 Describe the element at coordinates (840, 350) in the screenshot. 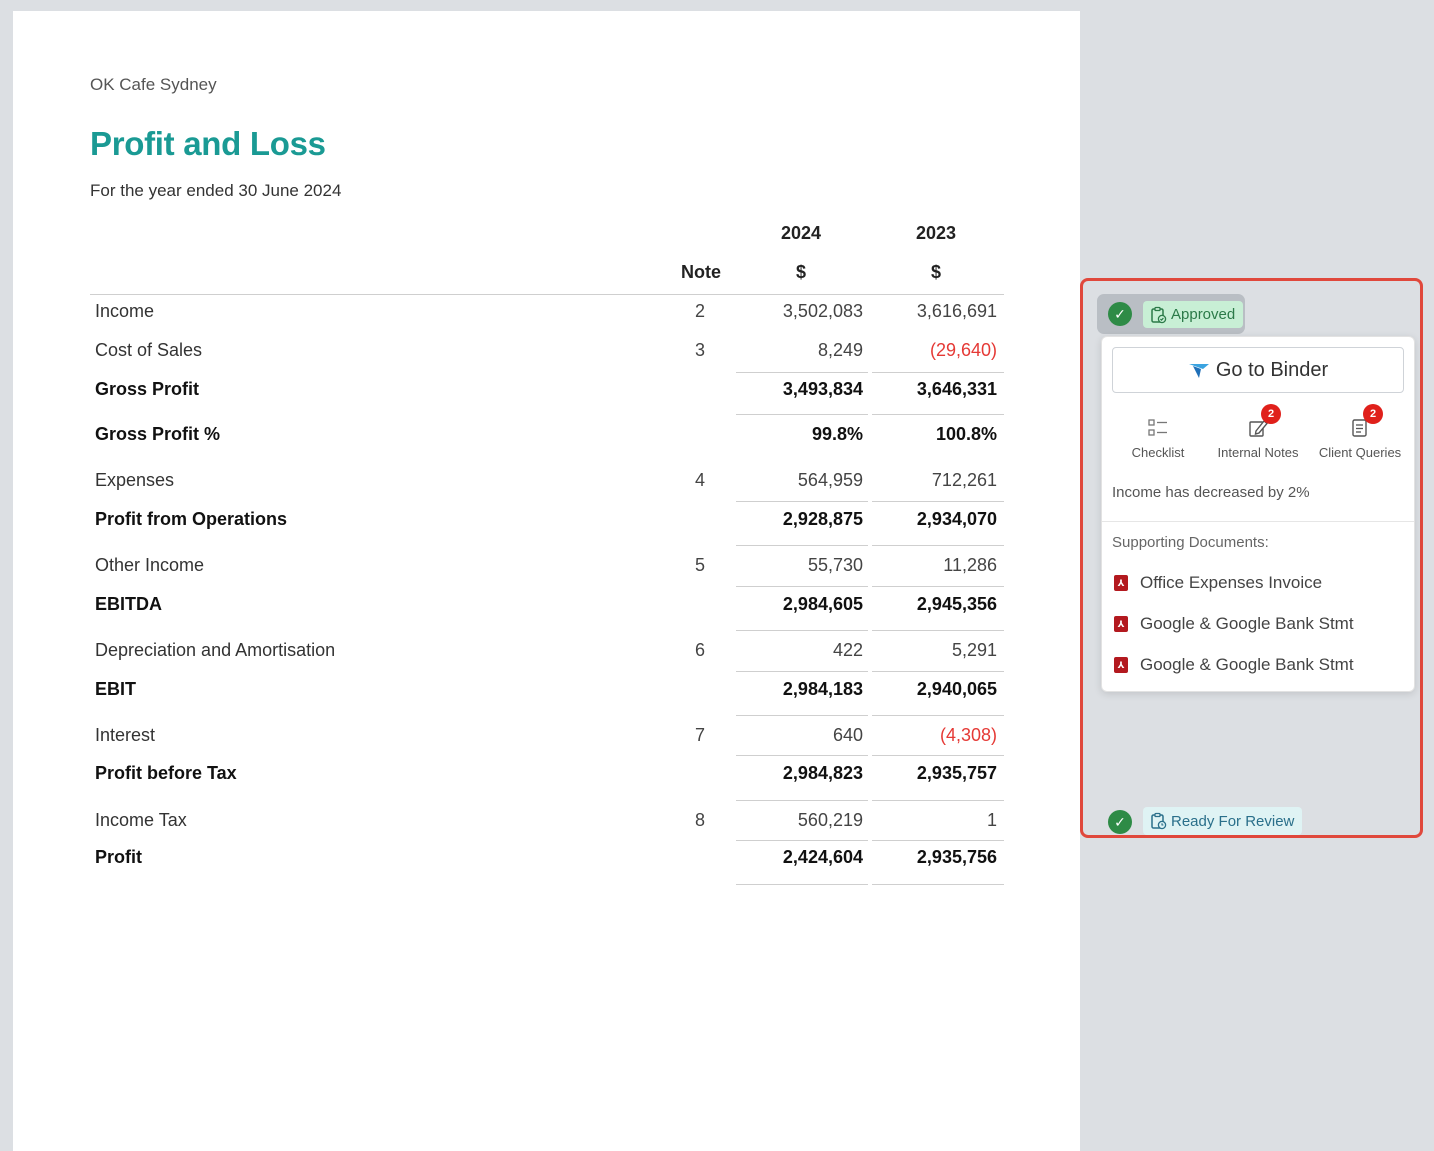

I see `row-value-2024: 8,249` at that location.